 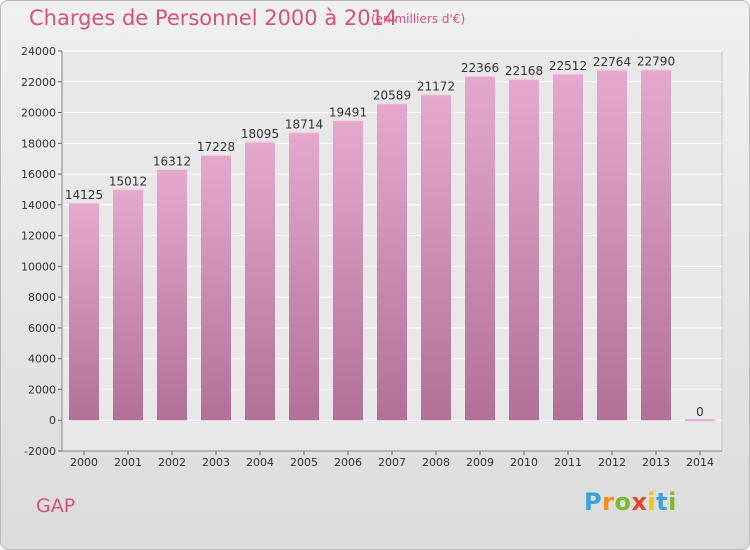 I want to click on x-tick-label: 2008, so click(x=436, y=462).